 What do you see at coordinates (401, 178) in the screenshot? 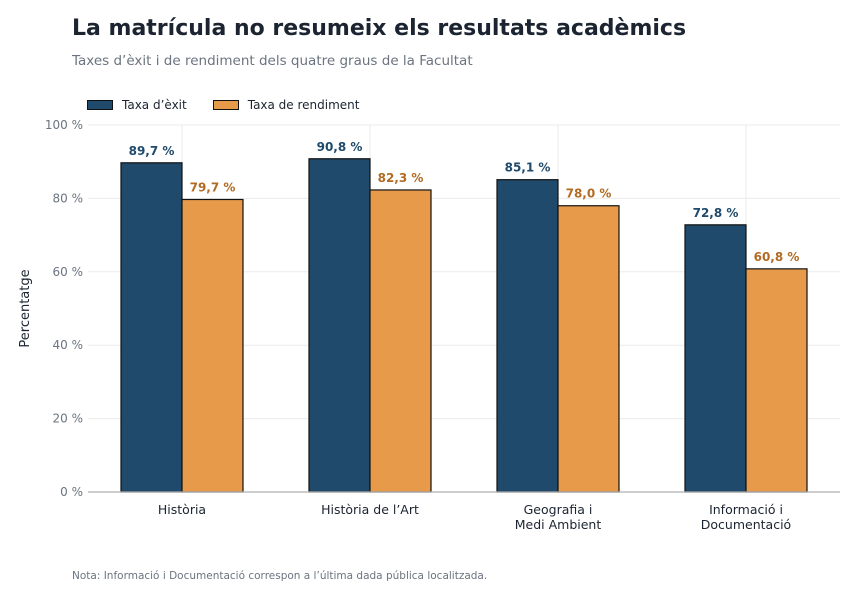
I see `data-label-rendiment: 82,3 %` at bounding box center [401, 178].